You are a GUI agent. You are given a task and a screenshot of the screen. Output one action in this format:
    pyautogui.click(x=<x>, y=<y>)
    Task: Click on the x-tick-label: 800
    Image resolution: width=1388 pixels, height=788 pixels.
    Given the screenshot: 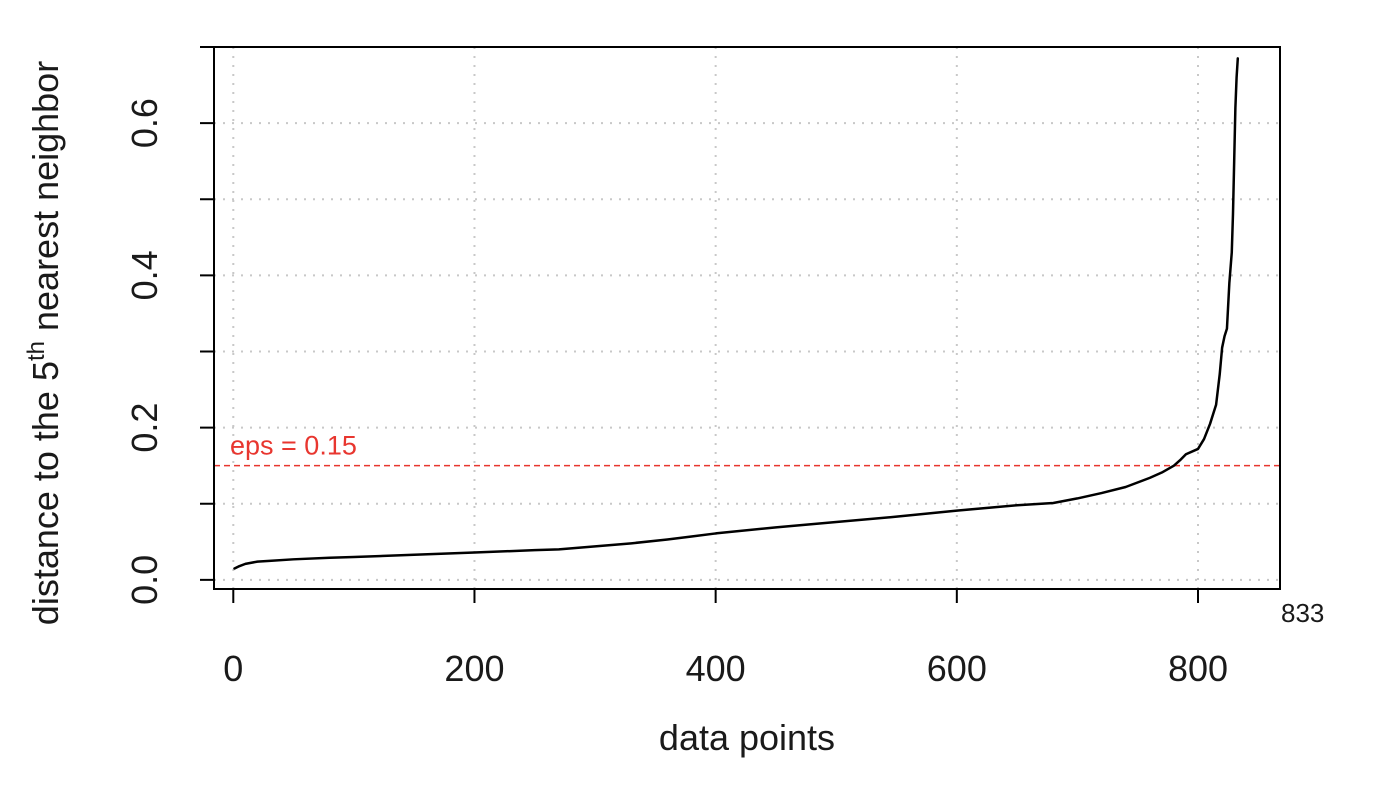 What is the action you would take?
    pyautogui.click(x=1198, y=668)
    